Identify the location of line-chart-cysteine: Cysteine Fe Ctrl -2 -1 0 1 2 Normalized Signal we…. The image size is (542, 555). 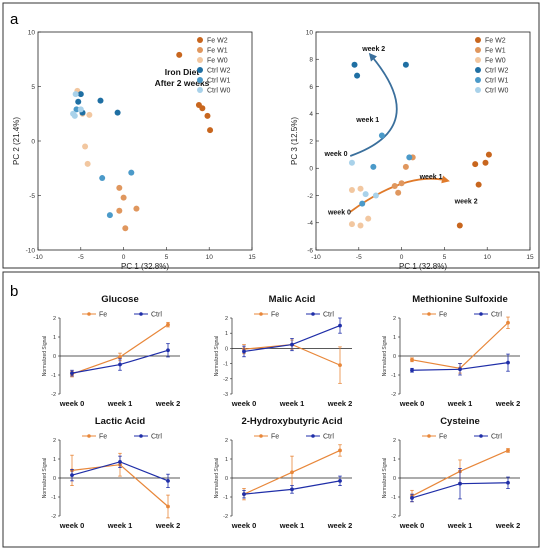
(451, 473).